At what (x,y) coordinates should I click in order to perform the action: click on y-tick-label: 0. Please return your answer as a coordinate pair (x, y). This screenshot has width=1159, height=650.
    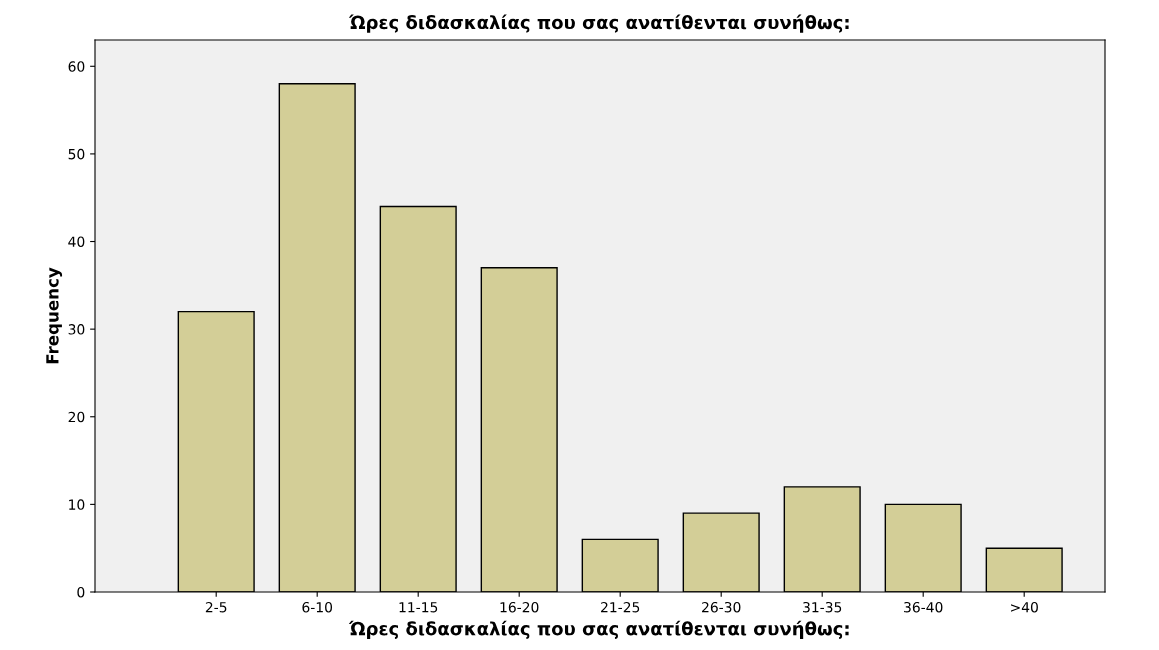
    Looking at the image, I should click on (81, 592).